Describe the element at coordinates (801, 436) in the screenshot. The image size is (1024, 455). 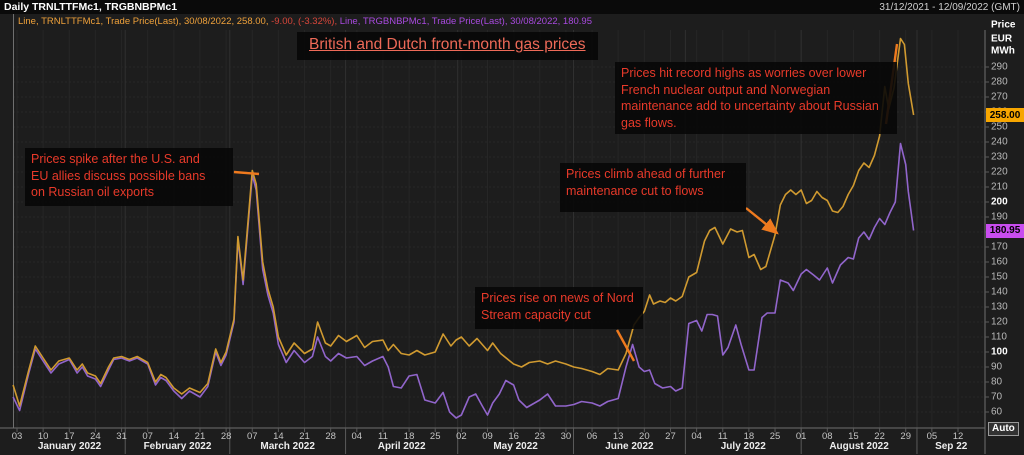
I see `x-day-label: 01` at that location.